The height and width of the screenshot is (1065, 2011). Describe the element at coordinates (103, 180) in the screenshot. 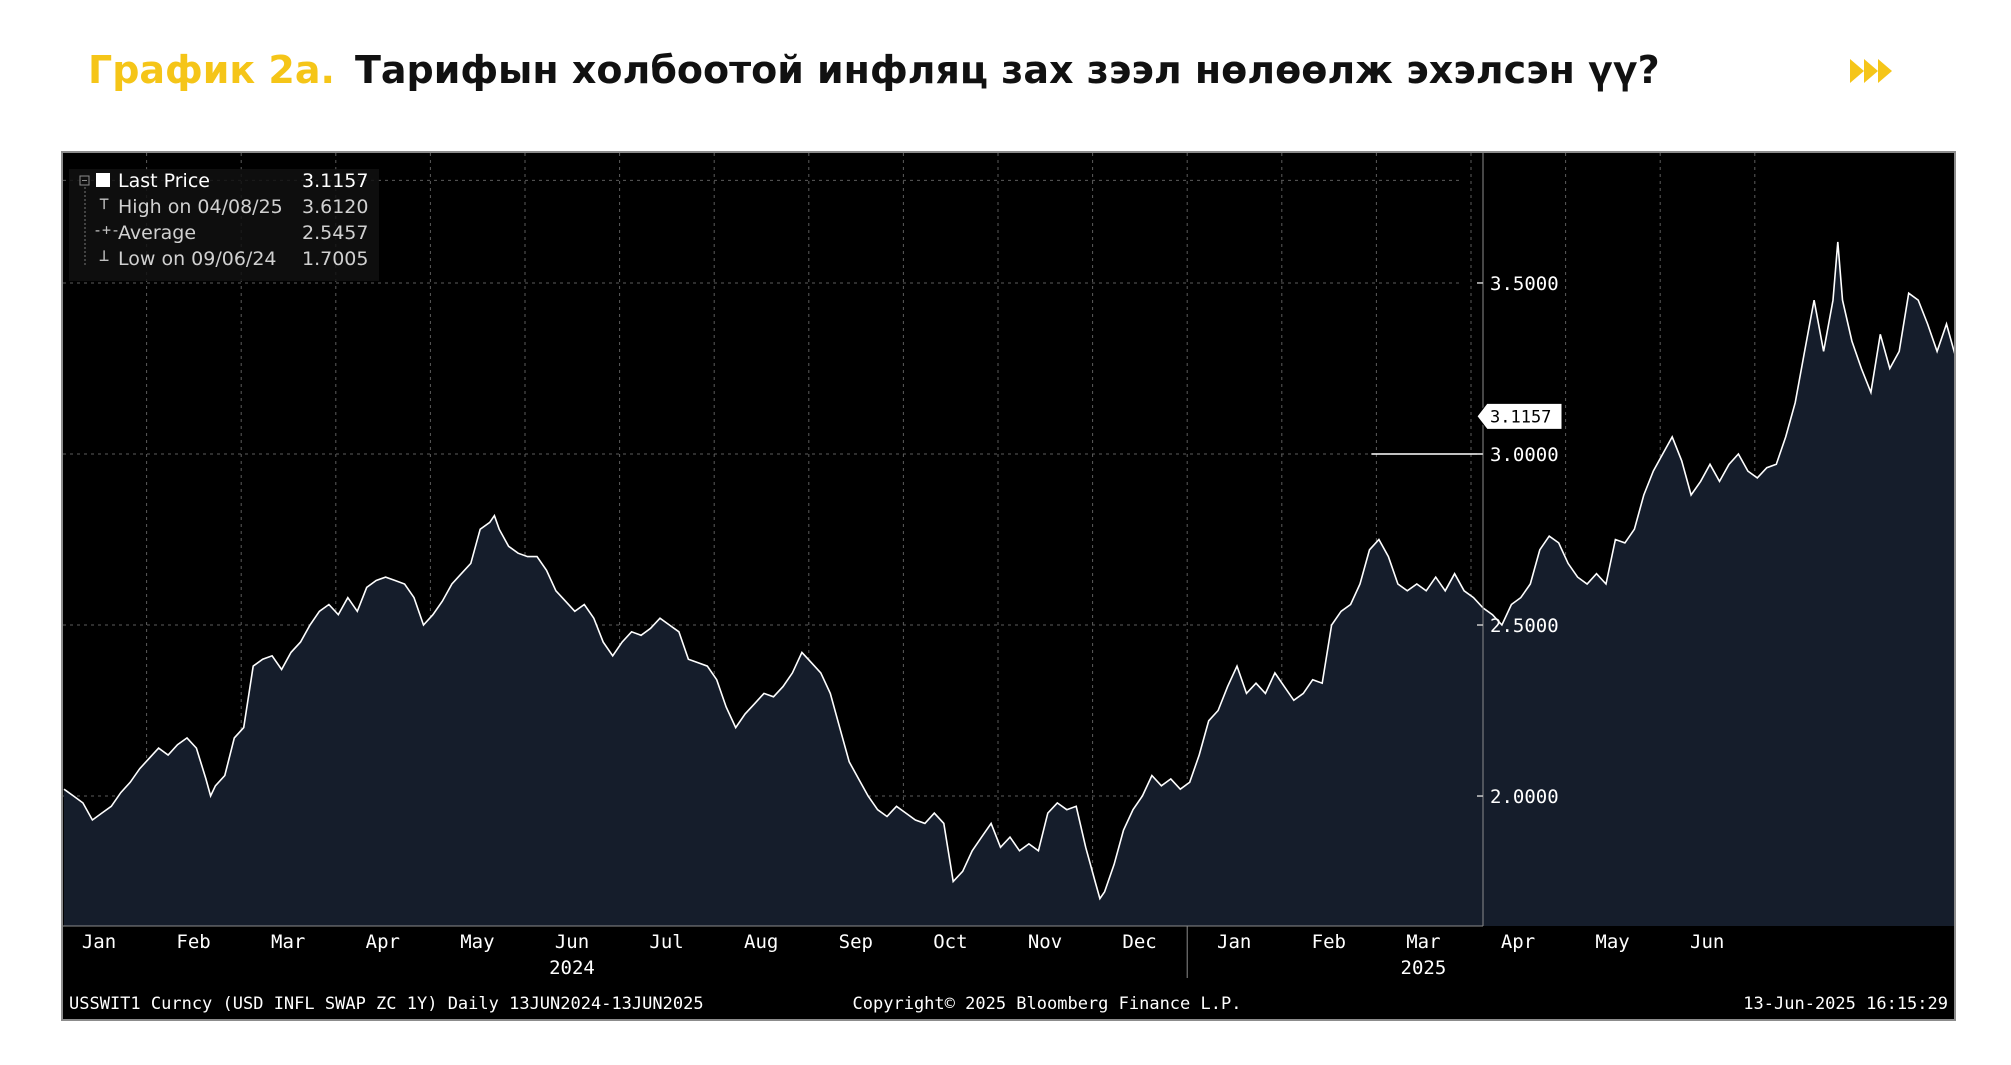

I see `series-swatch-icon` at that location.